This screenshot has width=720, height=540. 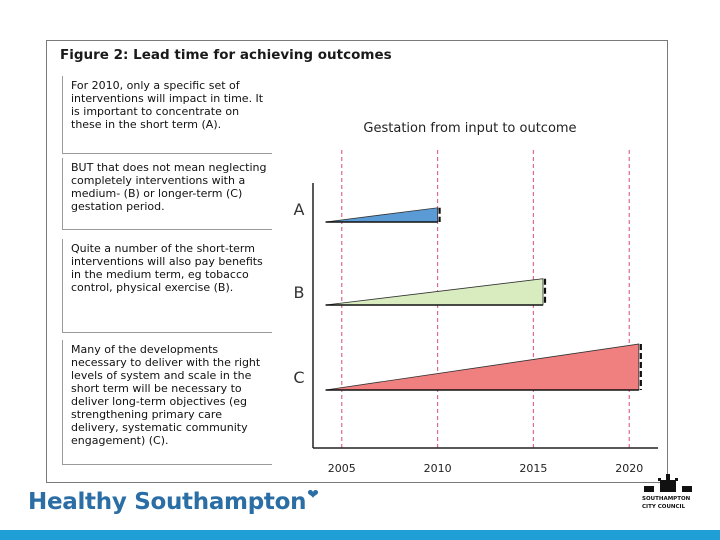 What do you see at coordinates (381, 215) in the screenshot?
I see `band-A` at bounding box center [381, 215].